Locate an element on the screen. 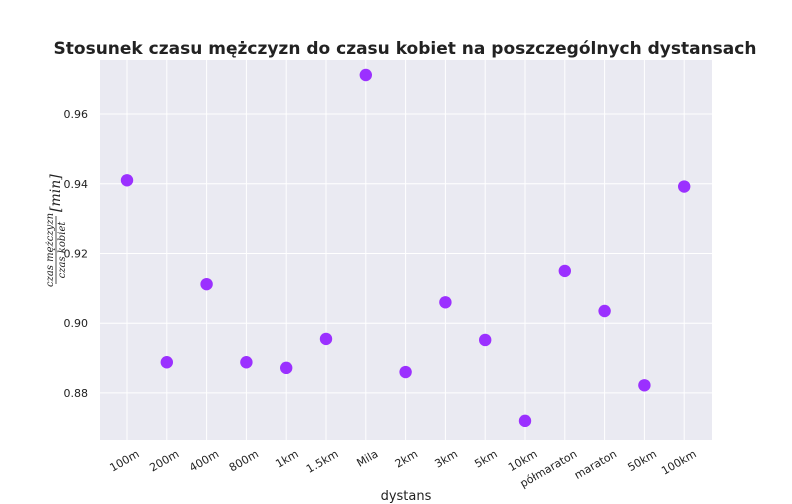 The image size is (792, 504). x-tick-label: 400m is located at coordinates (204, 460).